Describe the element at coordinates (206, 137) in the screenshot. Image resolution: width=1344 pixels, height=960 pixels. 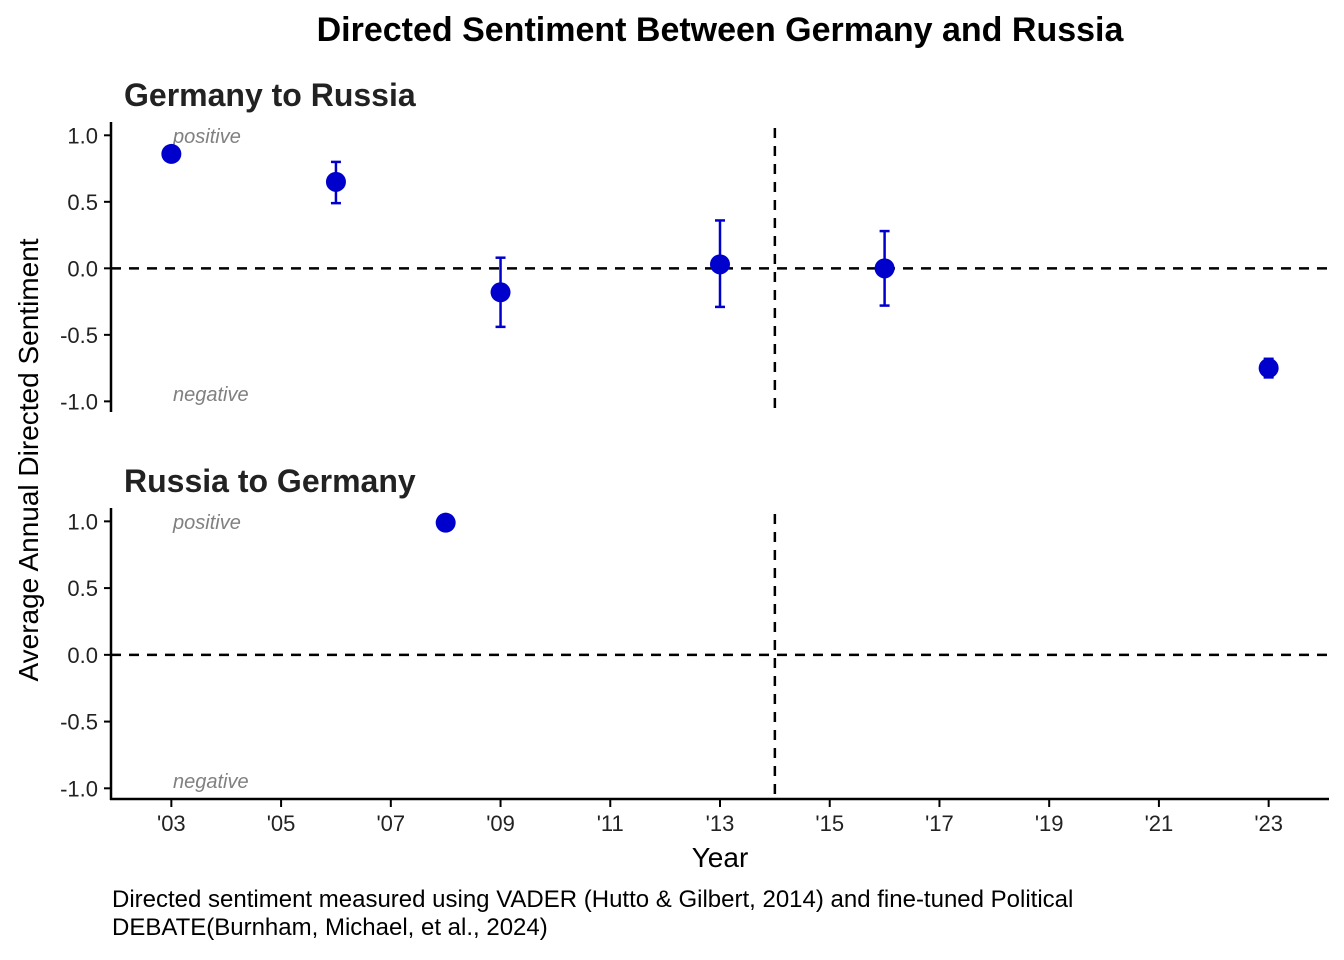
I see `panel-1-positive-annotation: positive` at that location.